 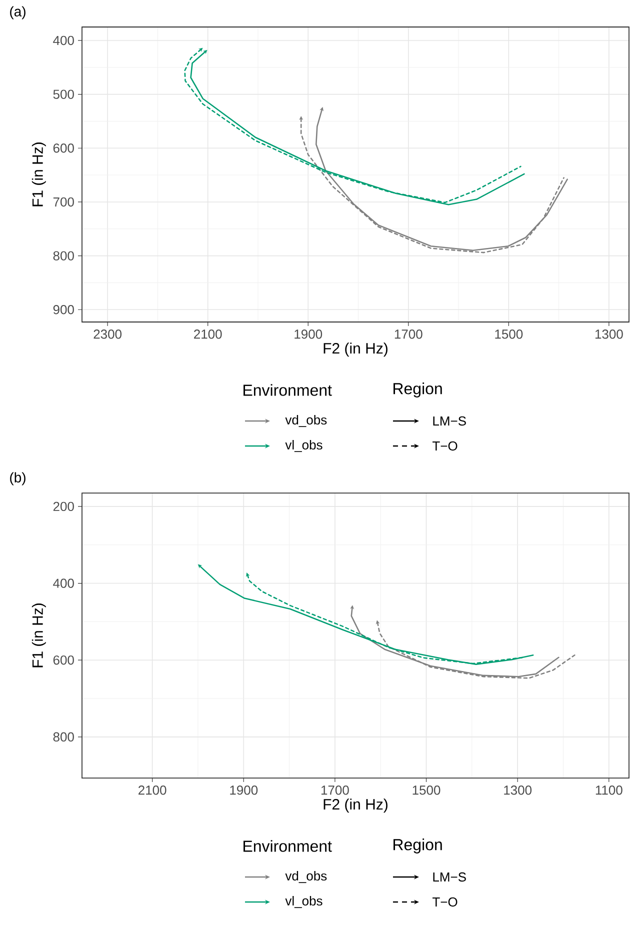 What do you see at coordinates (609, 790) in the screenshot?
I see `x-tick-label: 1100` at bounding box center [609, 790].